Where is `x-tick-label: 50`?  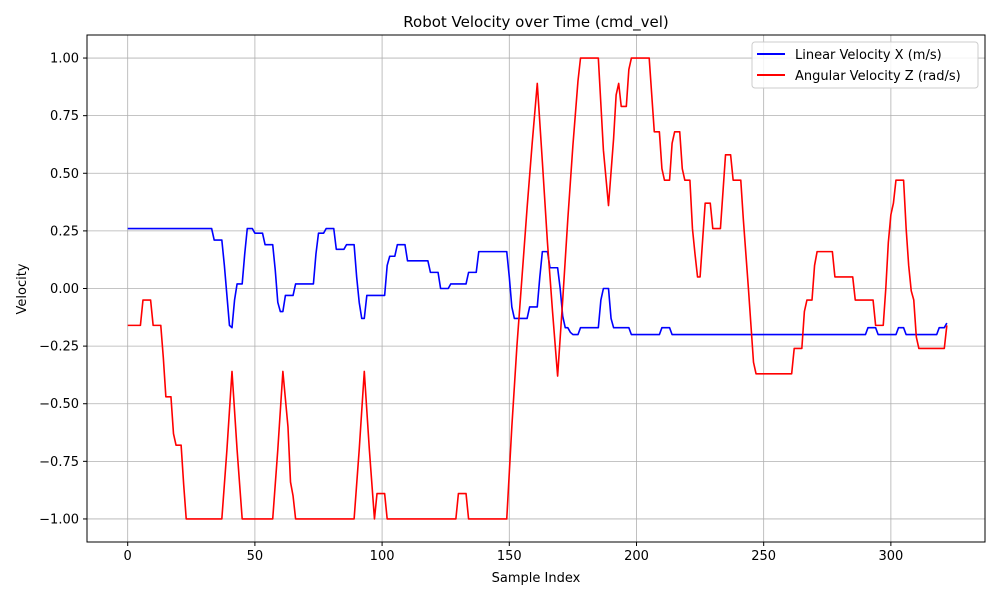
x-tick-label: 50 is located at coordinates (255, 556).